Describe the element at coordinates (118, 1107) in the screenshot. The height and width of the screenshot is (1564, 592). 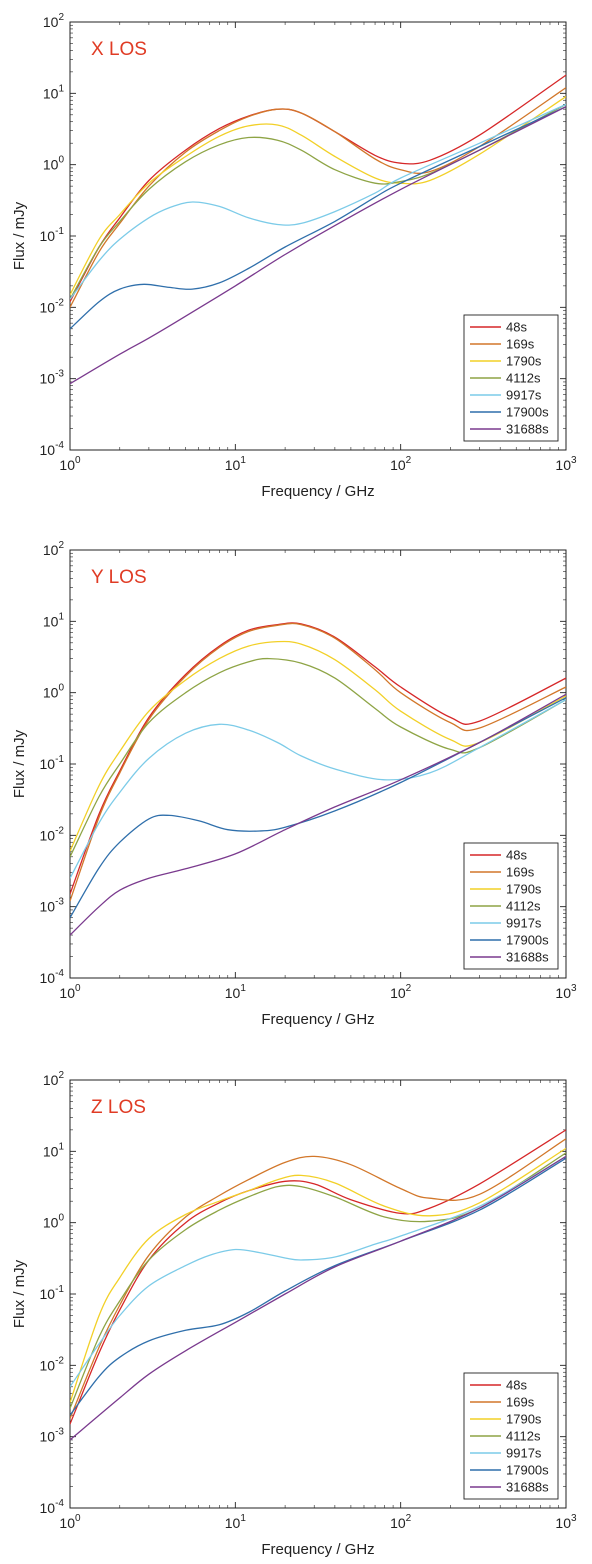
I see `panel-label: Z LOS` at that location.